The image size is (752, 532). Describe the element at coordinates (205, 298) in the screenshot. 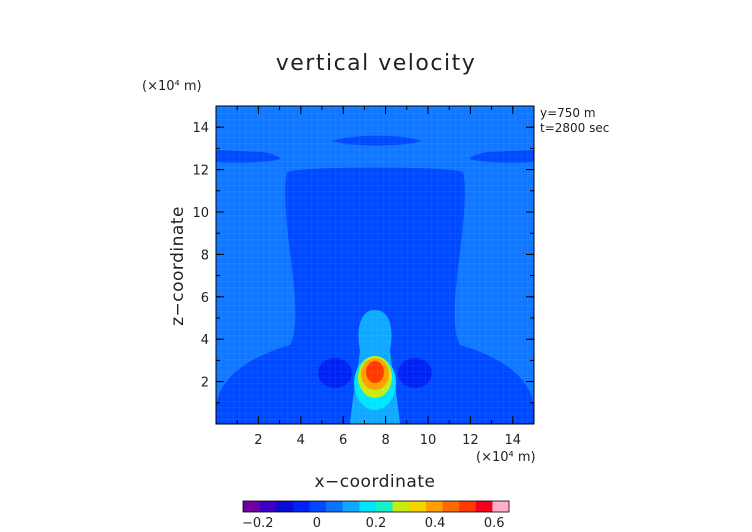

I see `y-tick-label: 6` at that location.